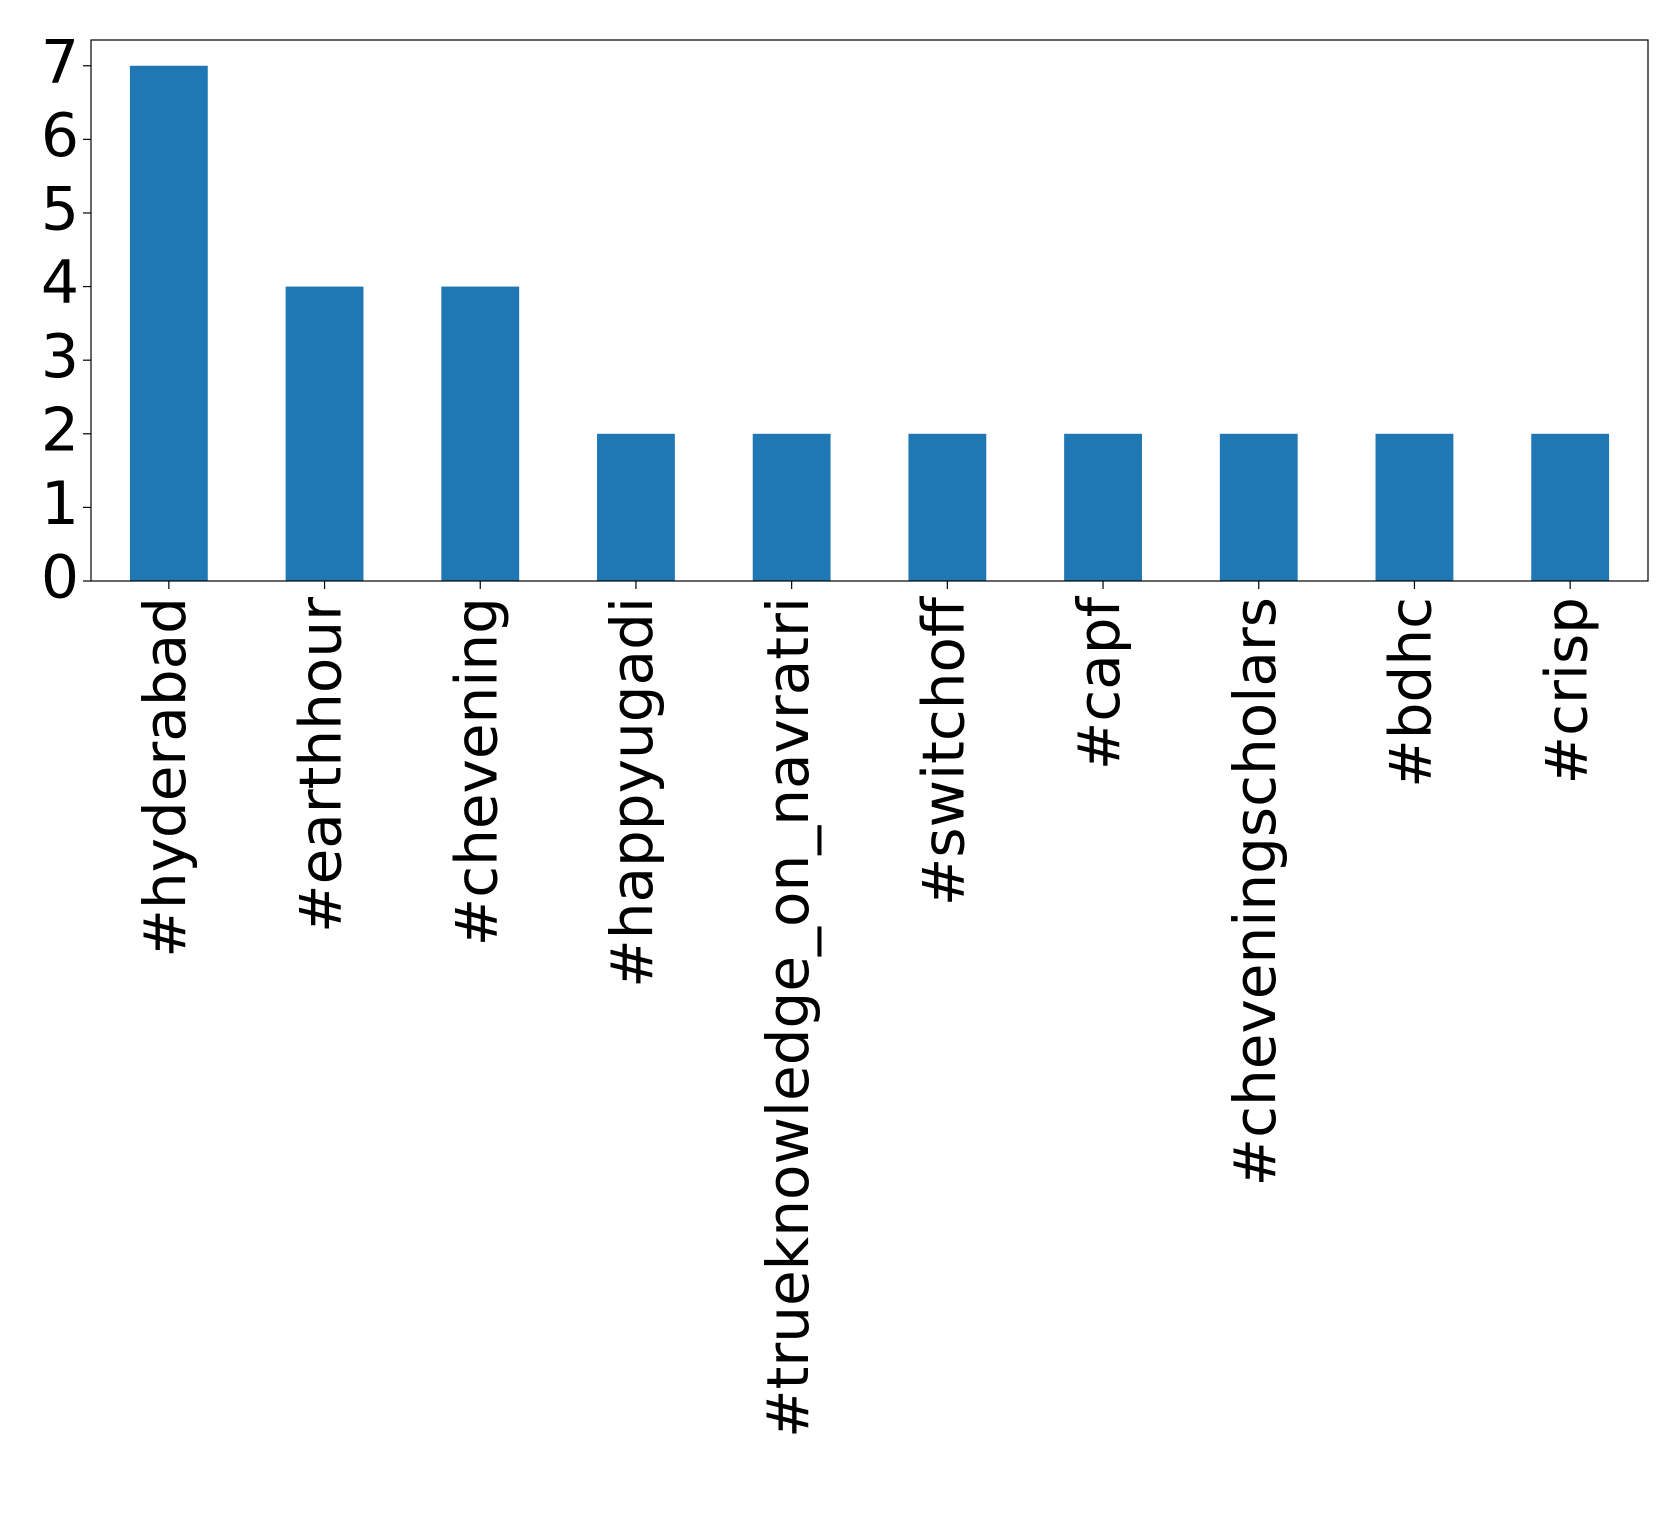 This screenshot has height=1534, width=1679. What do you see at coordinates (1566, 690) in the screenshot?
I see `x-tick-label: #crisp` at bounding box center [1566, 690].